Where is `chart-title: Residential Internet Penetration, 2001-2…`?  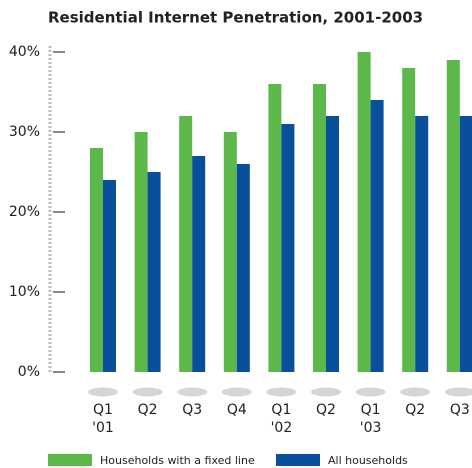 chart-title: Residential Internet Penetration, 2001-2… is located at coordinates (235, 18).